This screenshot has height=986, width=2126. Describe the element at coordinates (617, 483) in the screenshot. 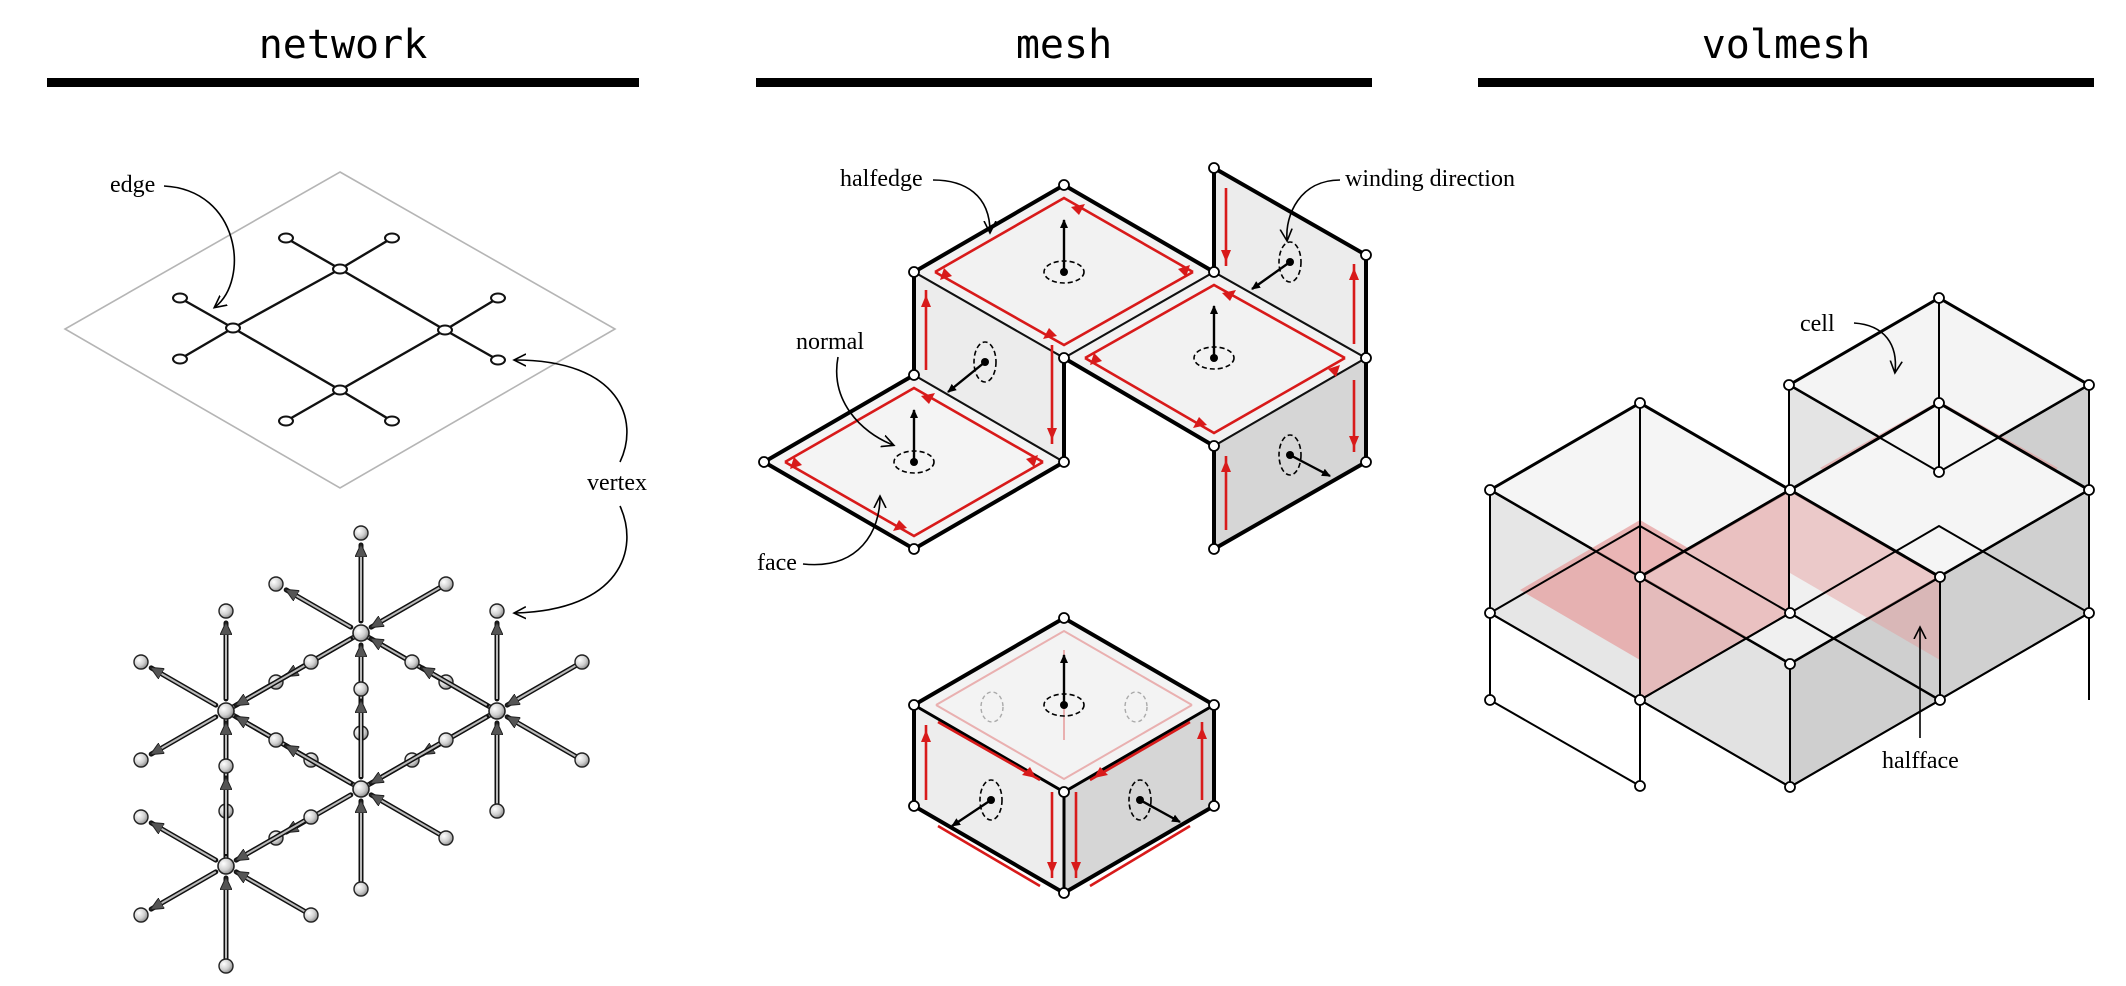

I see `vertex-label: vertex` at that location.